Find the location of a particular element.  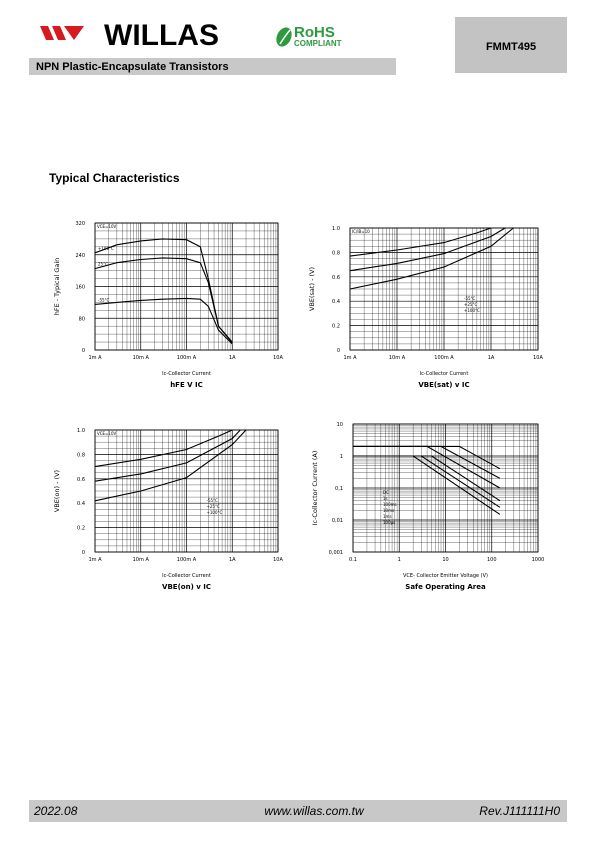

y-tick-label: 1 is located at coordinates (341, 457).